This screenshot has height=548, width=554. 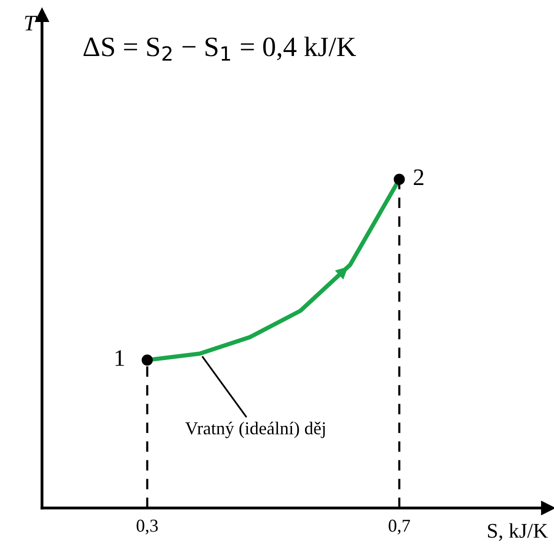 What do you see at coordinates (120, 358) in the screenshot?
I see `annotation: 1` at bounding box center [120, 358].